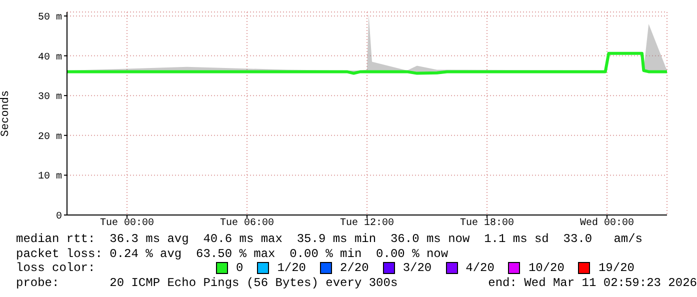 The image size is (697, 297). Describe the element at coordinates (417, 268) in the screenshot. I see `legend-label: 3/20` at that location.